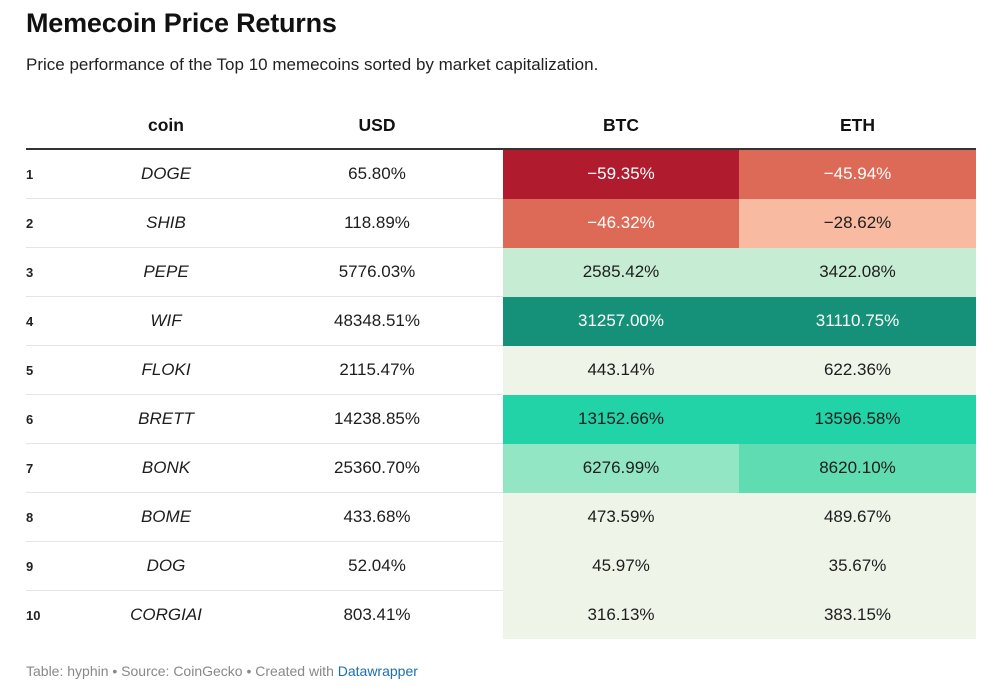 The image size is (1000, 693). I want to click on btc-return-cell: 316.13%, so click(621, 614).